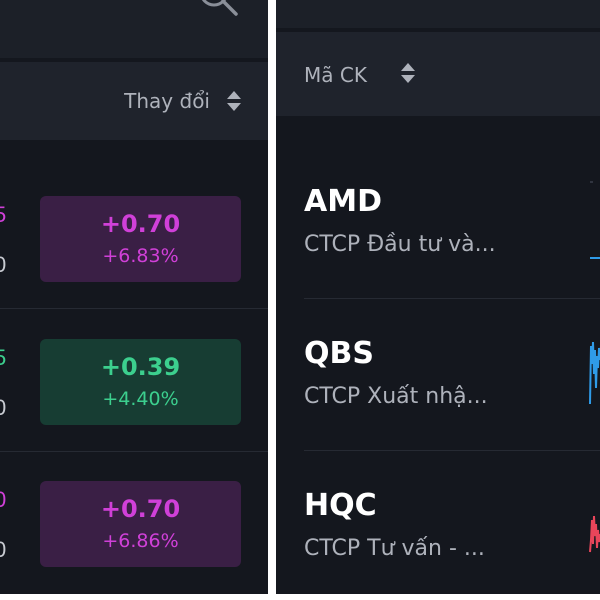 The image size is (600, 600). I want to click on change-percent: +4.40%, so click(140, 399).